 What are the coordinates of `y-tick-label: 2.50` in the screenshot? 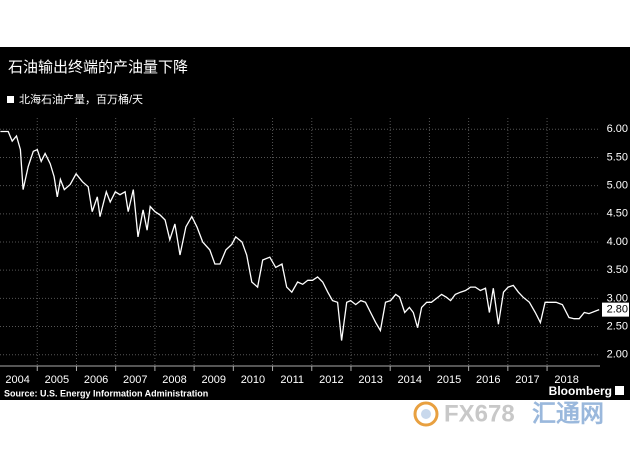 It's located at (617, 326).